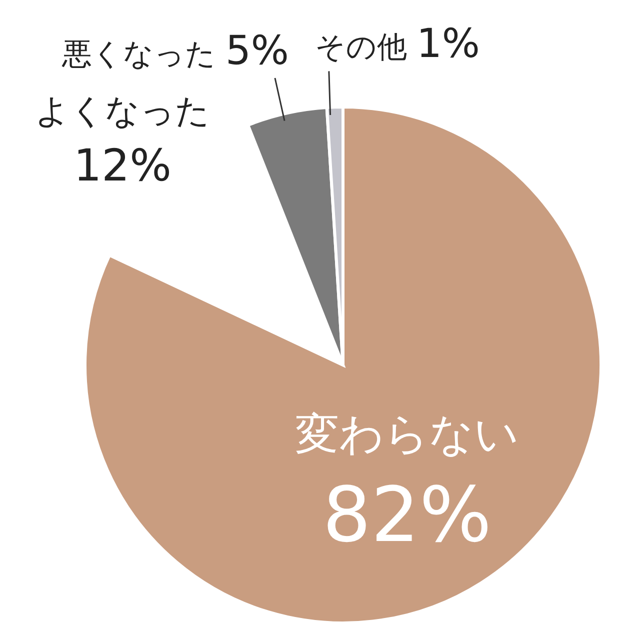  Describe the element at coordinates (365, 48) in the screenshot. I see `slice-label: その他` at that location.